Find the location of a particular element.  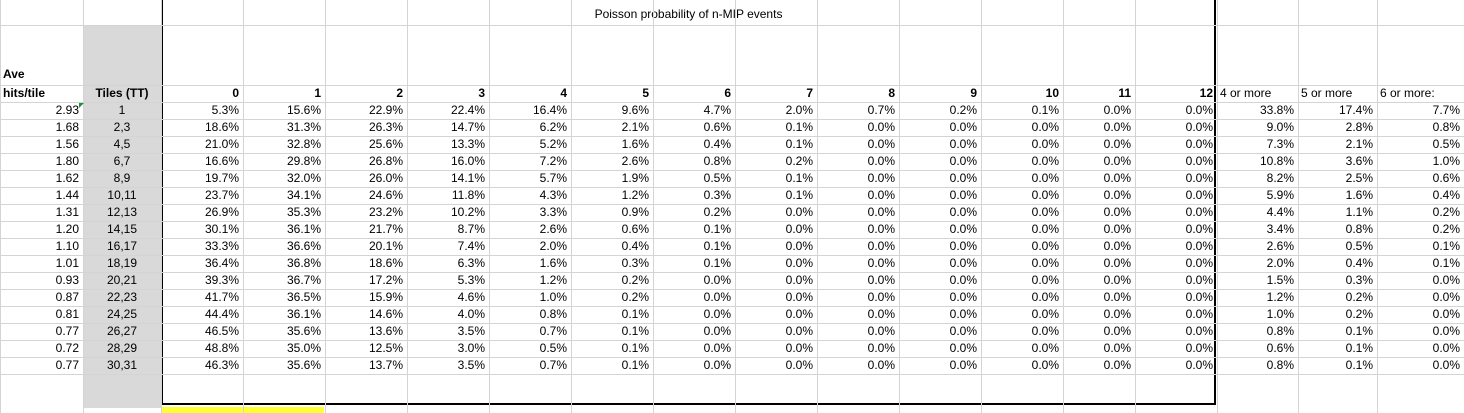

probability-cell: 0.3% is located at coordinates (717, 195).